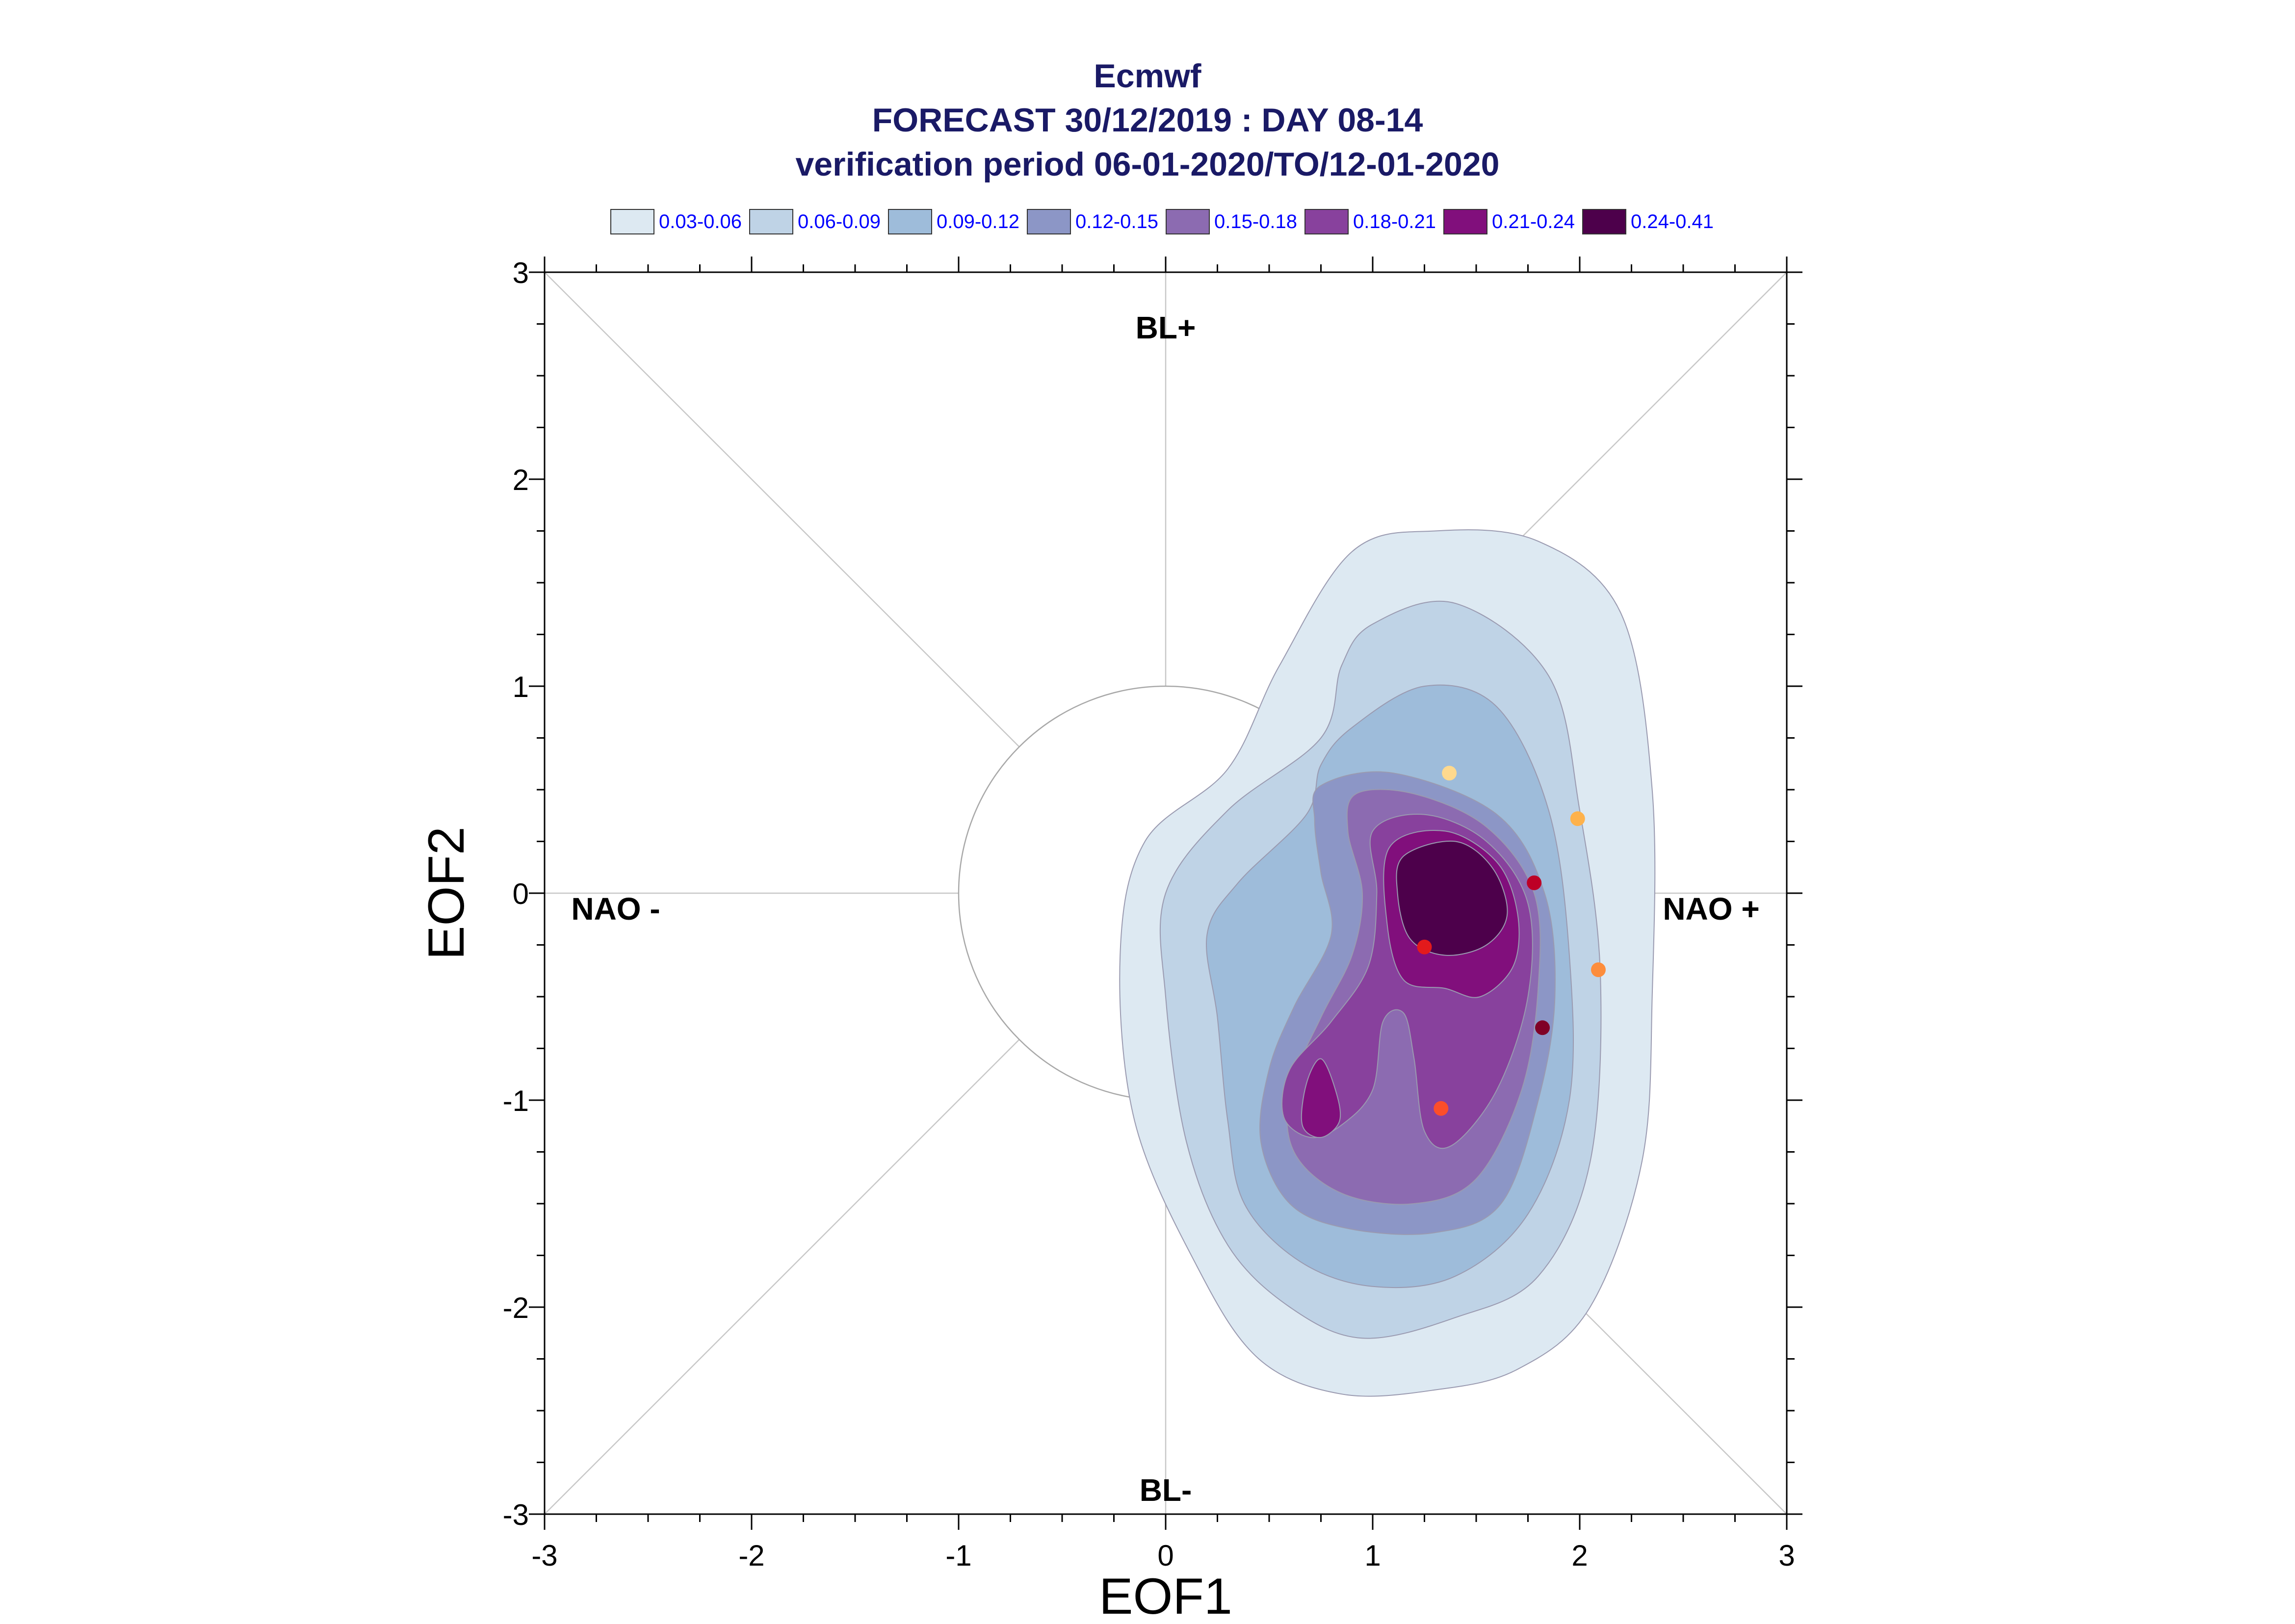  Describe the element at coordinates (521, 686) in the screenshot. I see `y-tick-label: 1` at that location.